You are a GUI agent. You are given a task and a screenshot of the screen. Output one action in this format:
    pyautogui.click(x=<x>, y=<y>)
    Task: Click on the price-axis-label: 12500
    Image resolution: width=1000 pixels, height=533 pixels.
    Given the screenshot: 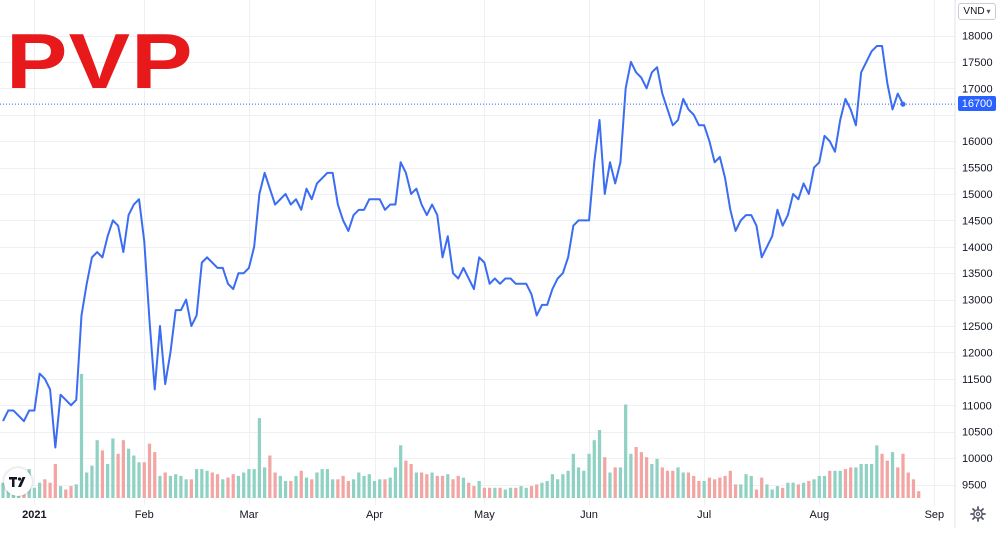 What is the action you would take?
    pyautogui.click(x=977, y=327)
    